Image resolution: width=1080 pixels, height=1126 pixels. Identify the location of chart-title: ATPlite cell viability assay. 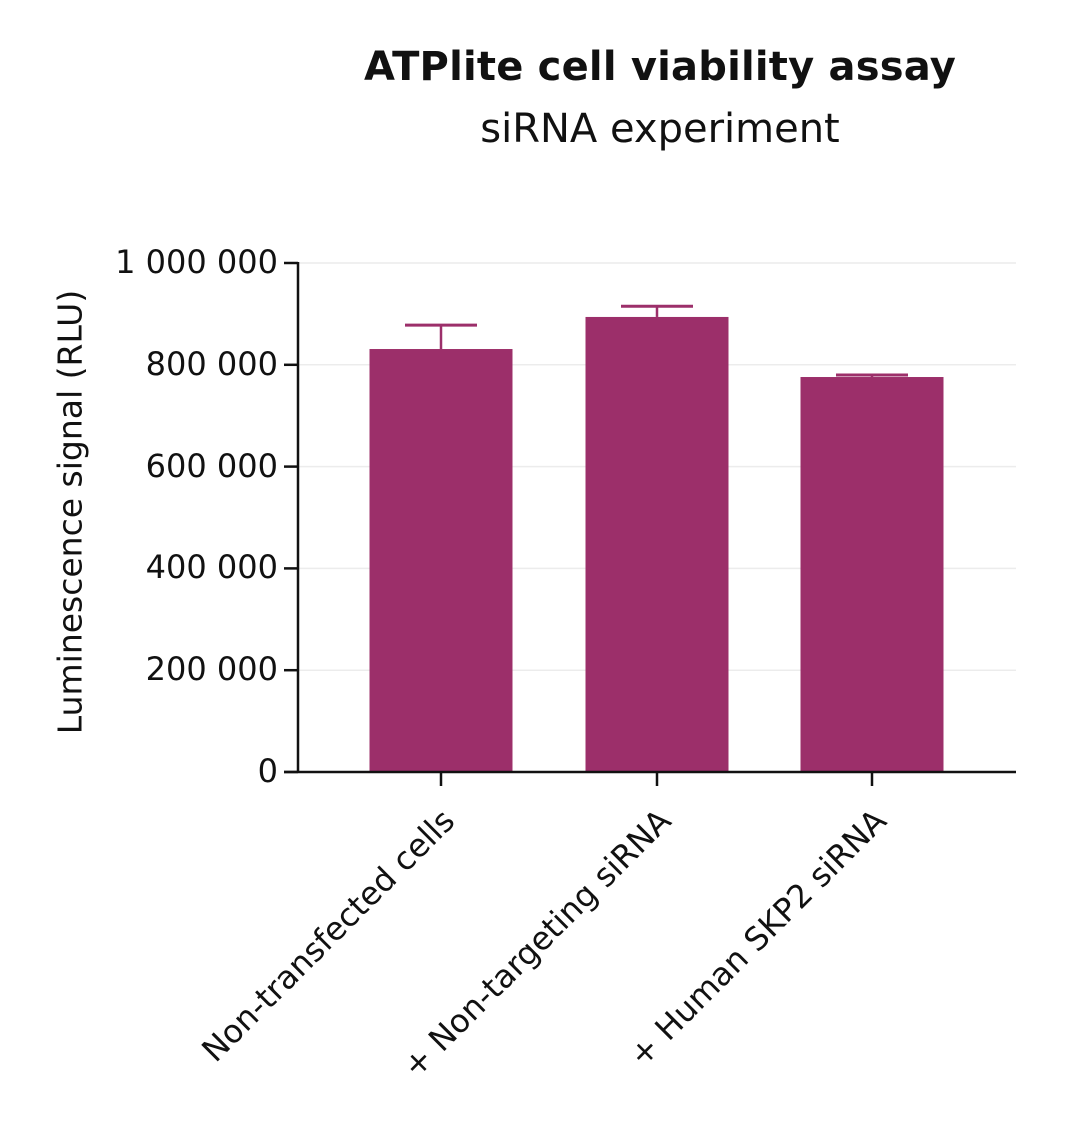
(660, 67).